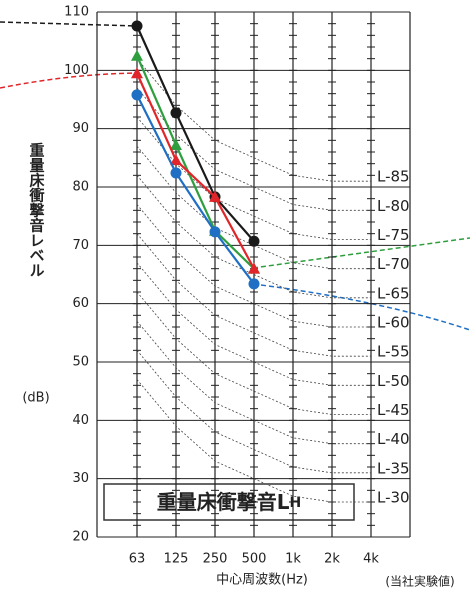 The width and height of the screenshot is (470, 599). Describe the element at coordinates (76, 70) in the screenshot. I see `y-tick-label: 100` at that location.